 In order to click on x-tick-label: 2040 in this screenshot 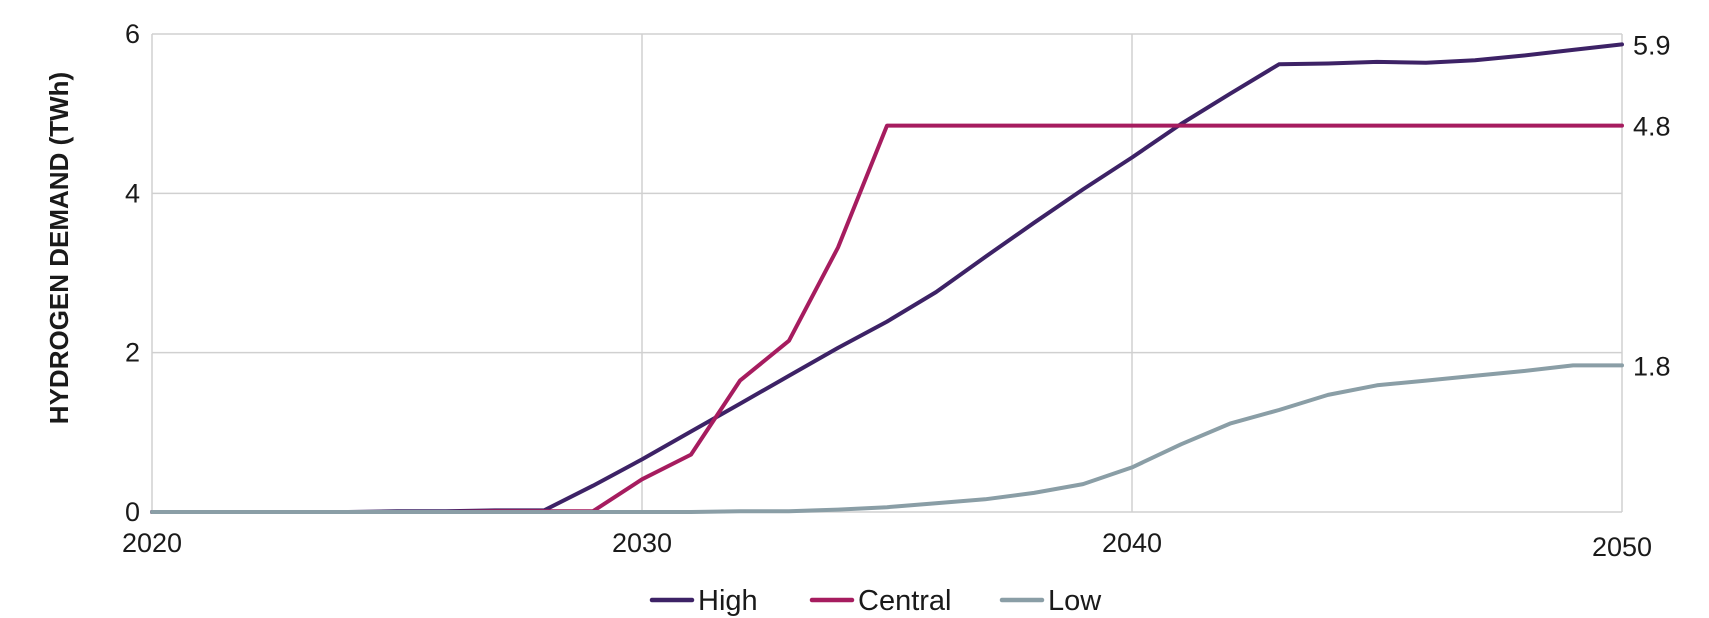, I will do `click(1132, 543)`.